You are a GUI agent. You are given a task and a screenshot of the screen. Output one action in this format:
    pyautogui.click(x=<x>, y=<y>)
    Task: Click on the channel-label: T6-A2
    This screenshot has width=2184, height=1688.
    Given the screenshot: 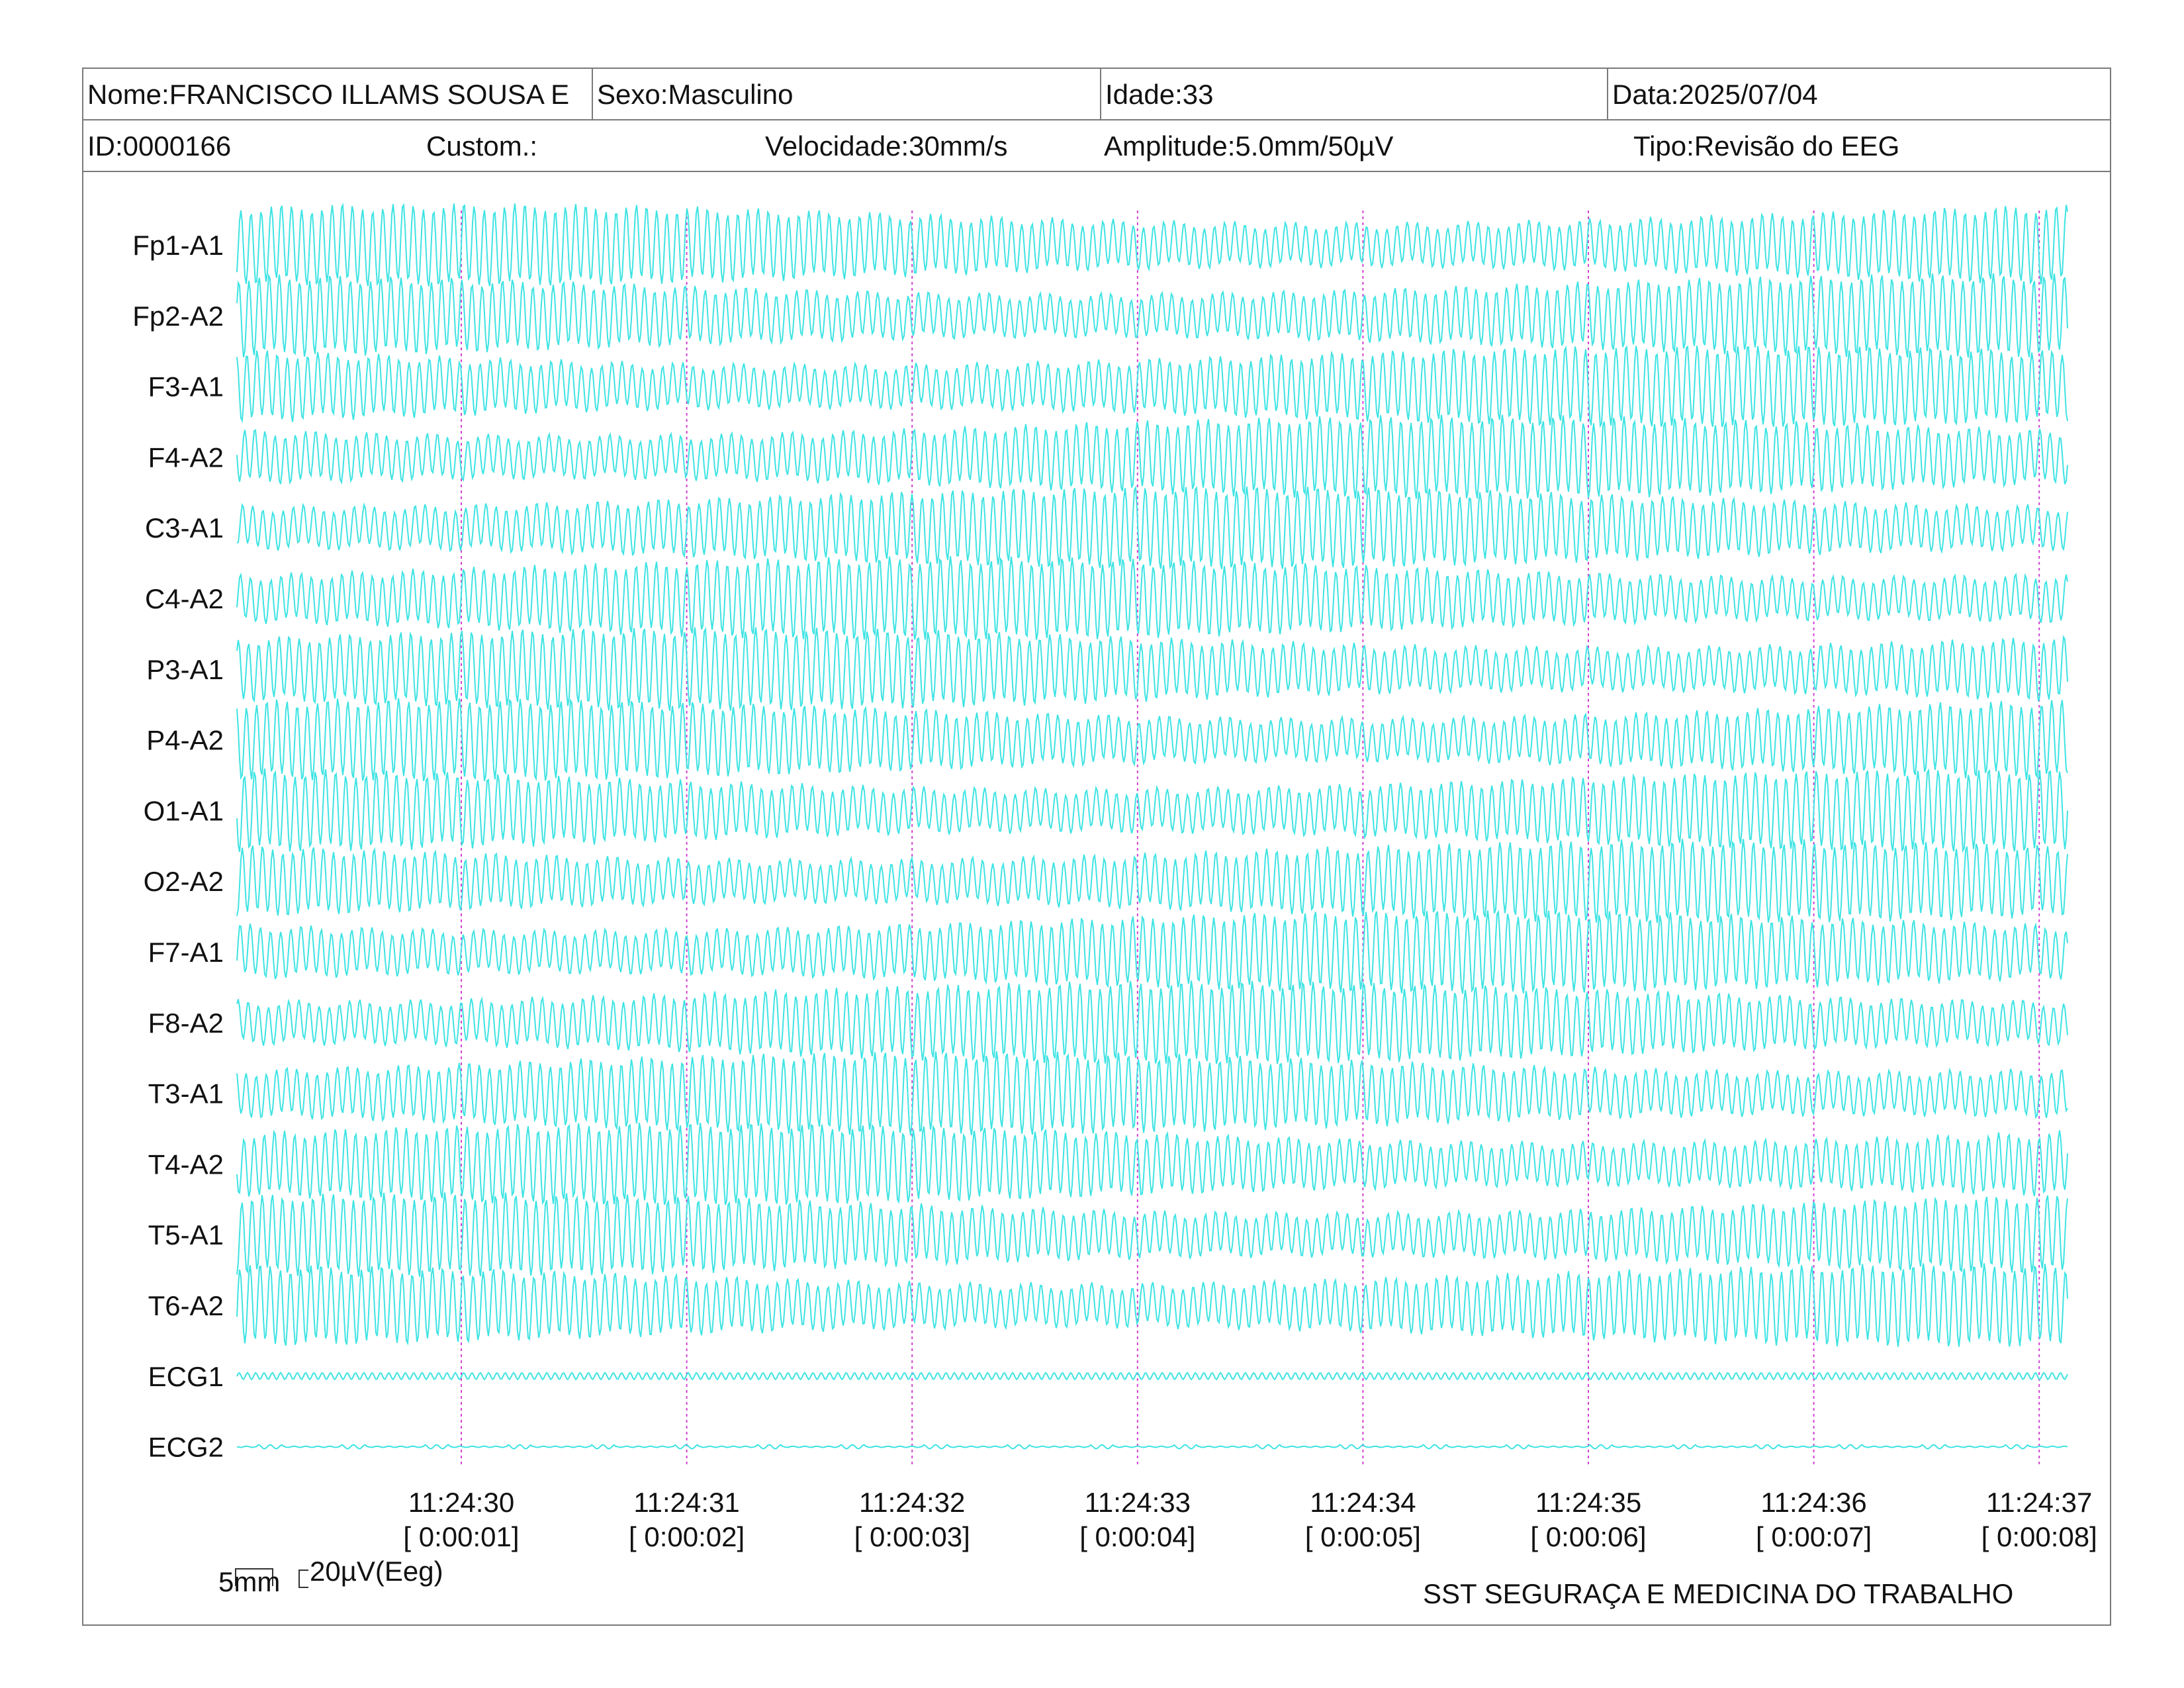 What is the action you would take?
    pyautogui.click(x=186, y=1305)
    